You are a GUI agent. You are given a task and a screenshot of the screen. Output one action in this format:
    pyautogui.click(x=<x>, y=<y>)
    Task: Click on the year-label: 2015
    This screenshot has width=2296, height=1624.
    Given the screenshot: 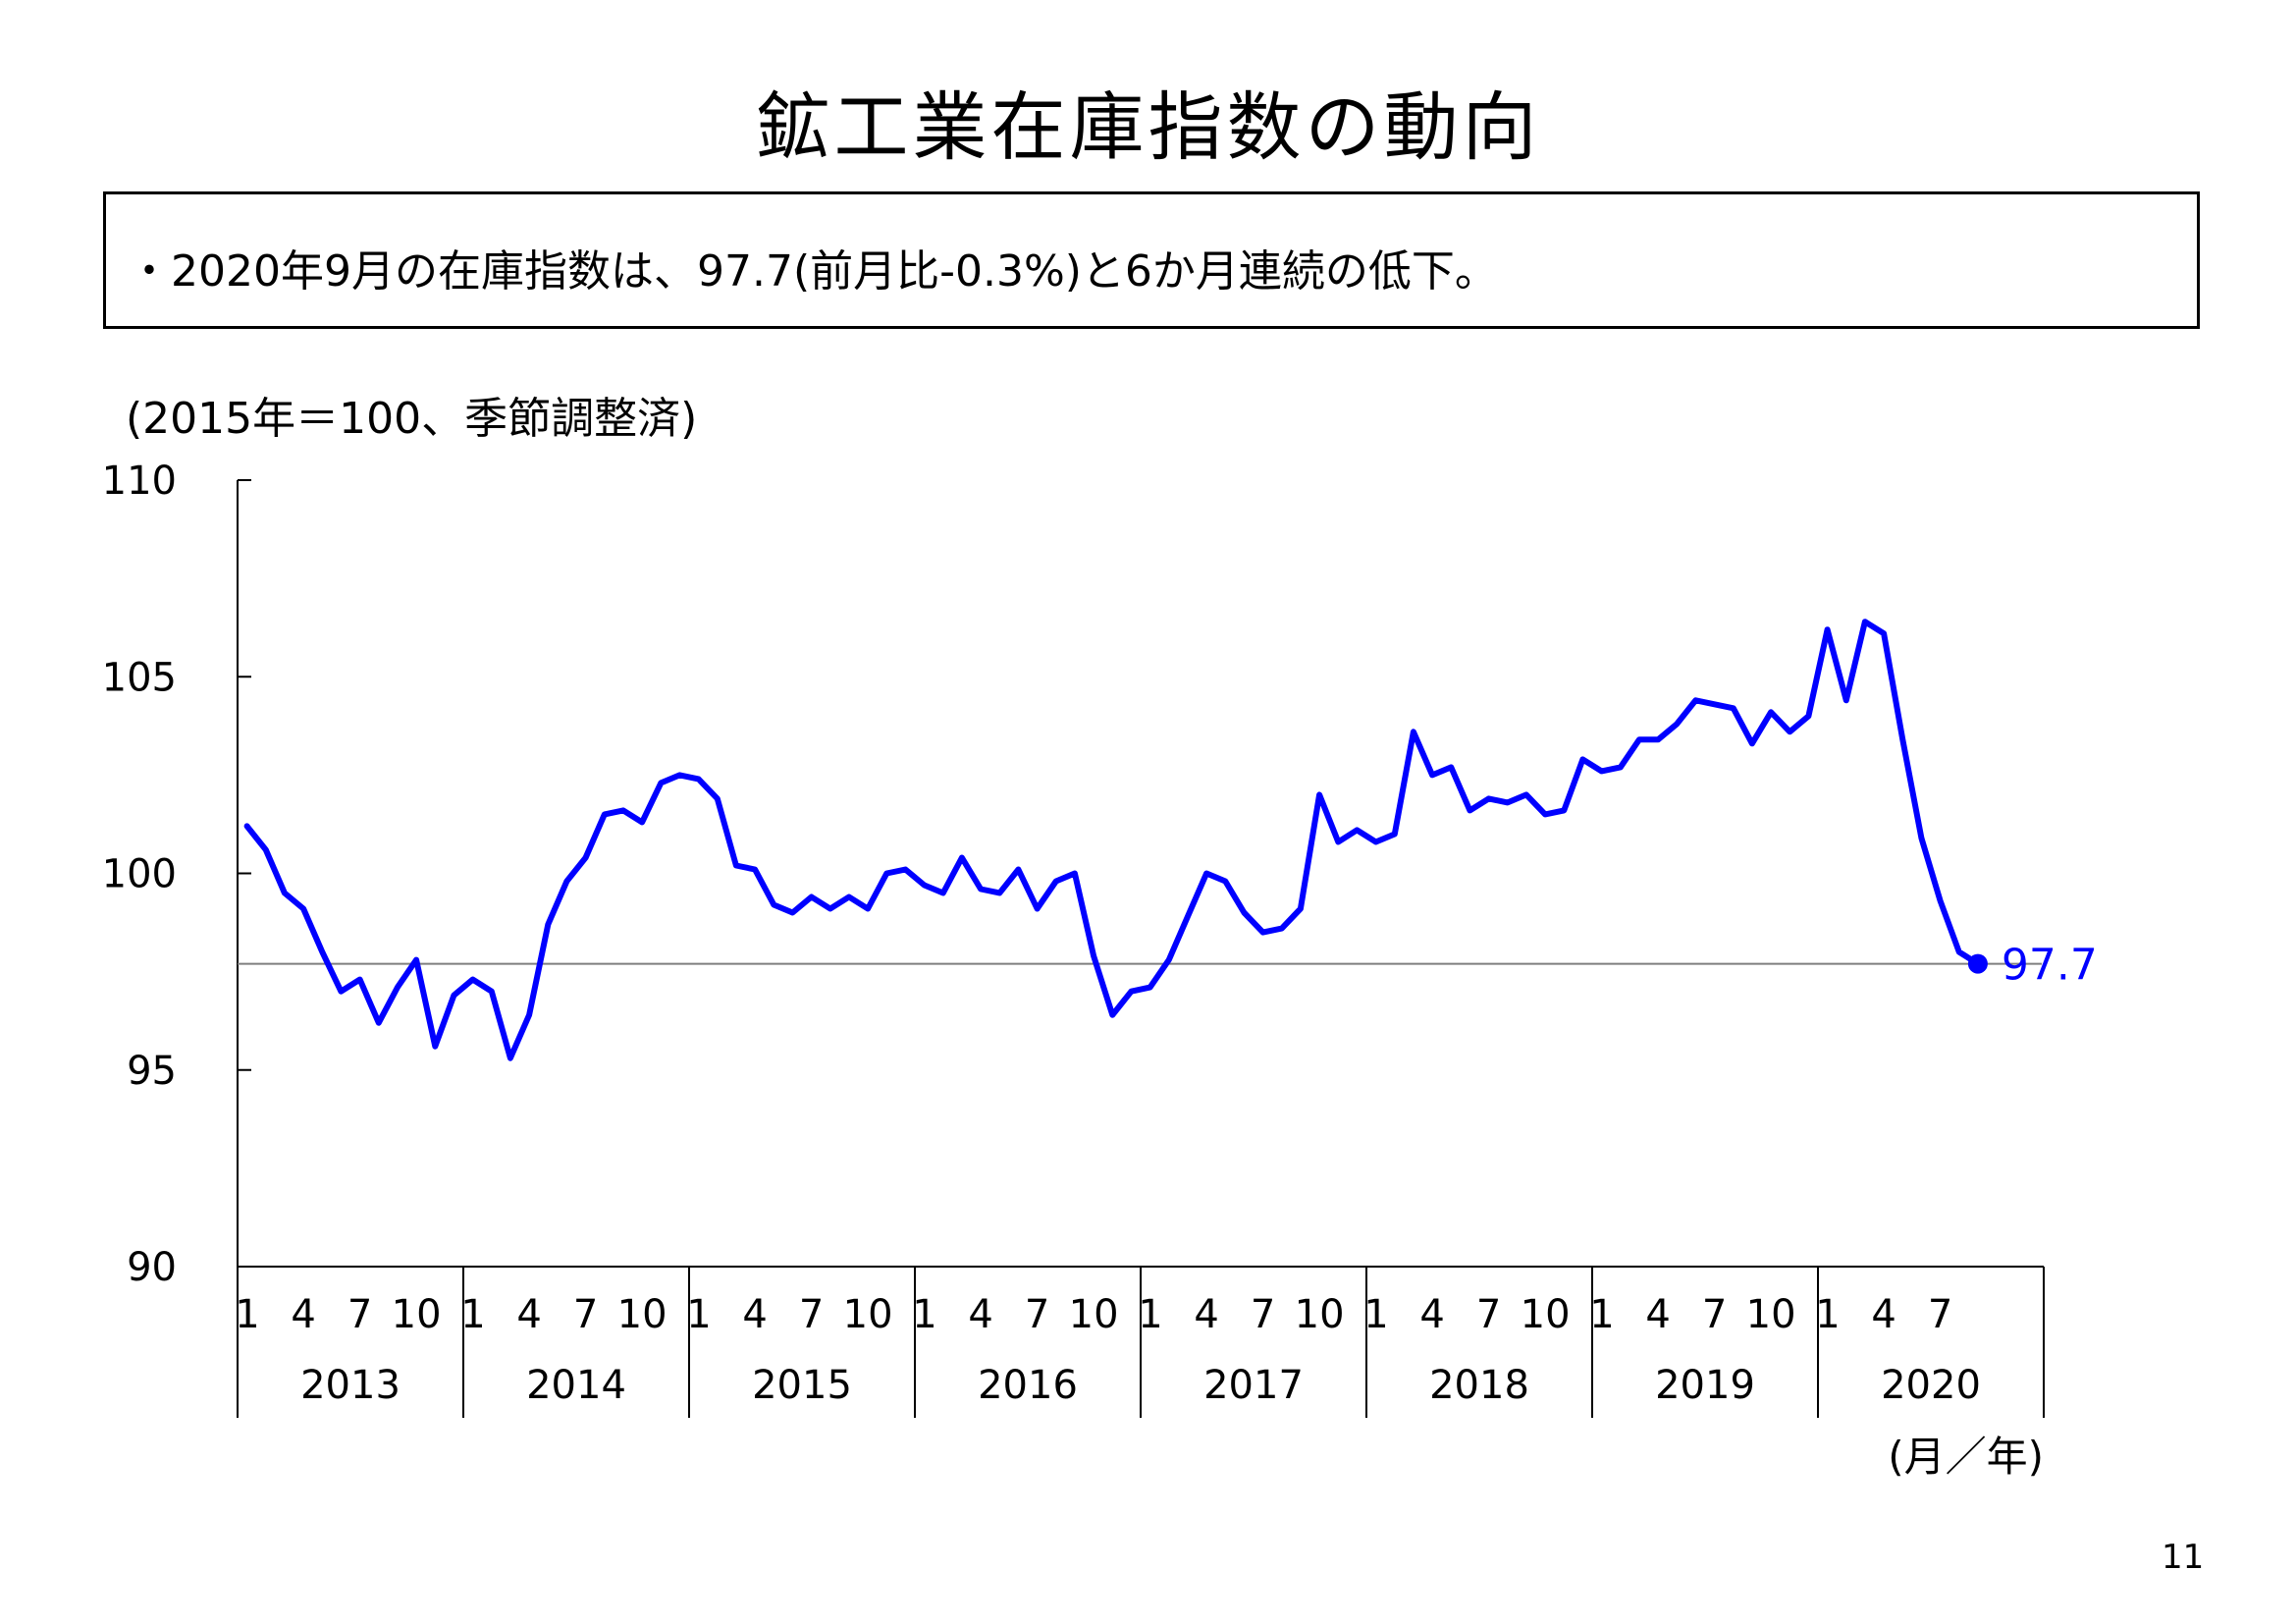 What is the action you would take?
    pyautogui.click(x=802, y=1385)
    